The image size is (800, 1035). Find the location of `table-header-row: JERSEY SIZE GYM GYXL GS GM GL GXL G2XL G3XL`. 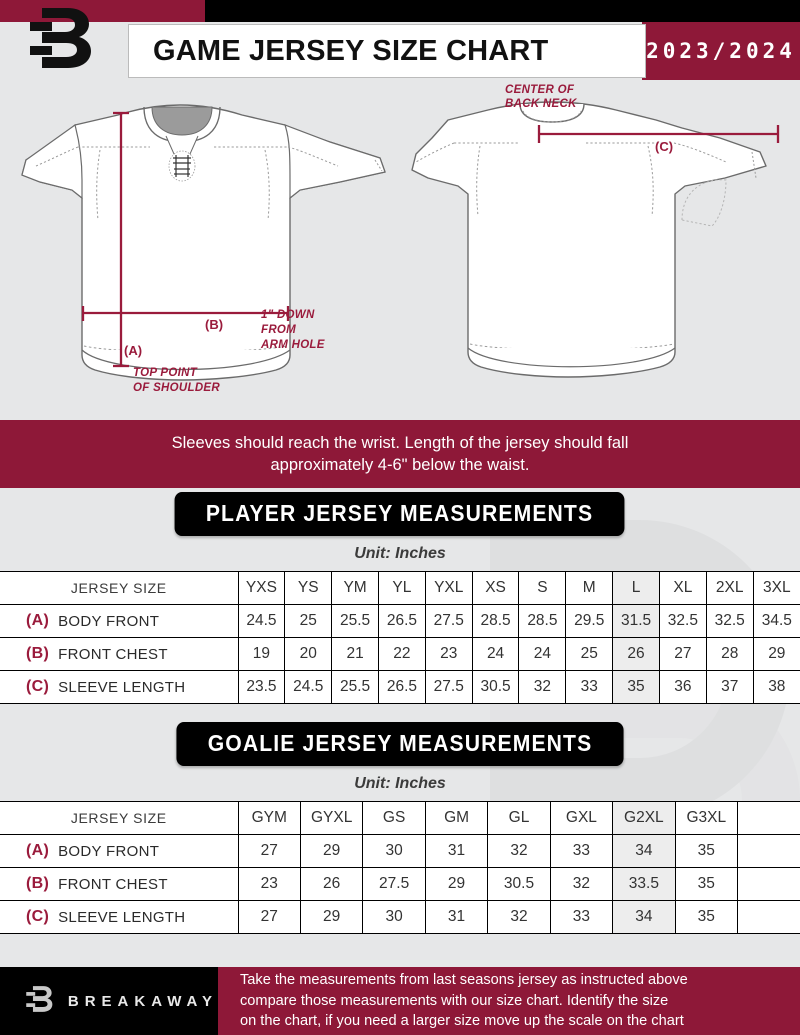

table-header-row: JERSEY SIZE GYM GYXL GS GM GL GXL G2XL G3XL is located at coordinates (400, 818).